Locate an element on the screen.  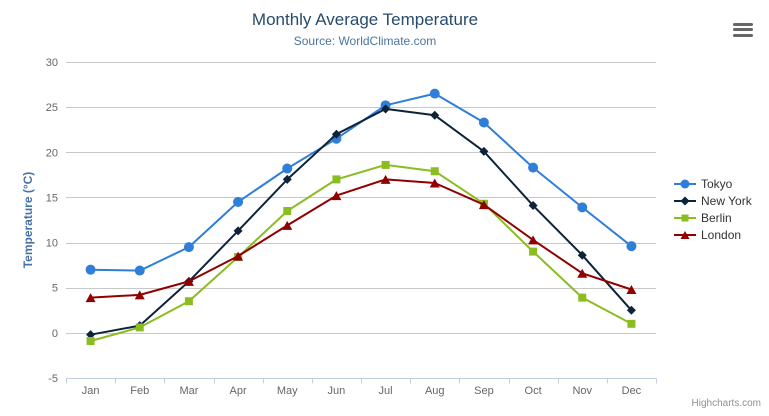
data-point-berlin-dec is located at coordinates (631, 323).